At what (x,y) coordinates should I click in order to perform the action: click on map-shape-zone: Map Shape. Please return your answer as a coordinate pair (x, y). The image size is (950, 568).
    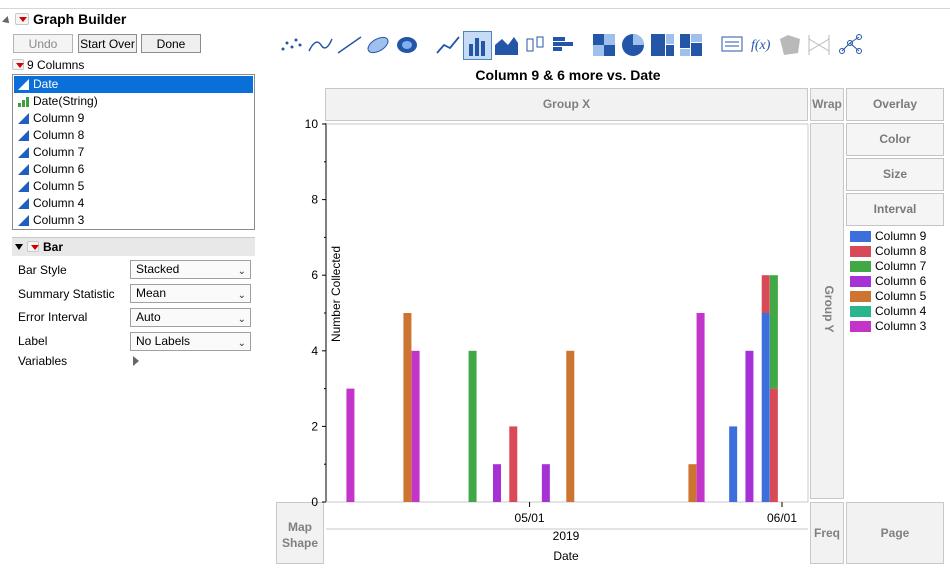
    Looking at the image, I should click on (300, 533).